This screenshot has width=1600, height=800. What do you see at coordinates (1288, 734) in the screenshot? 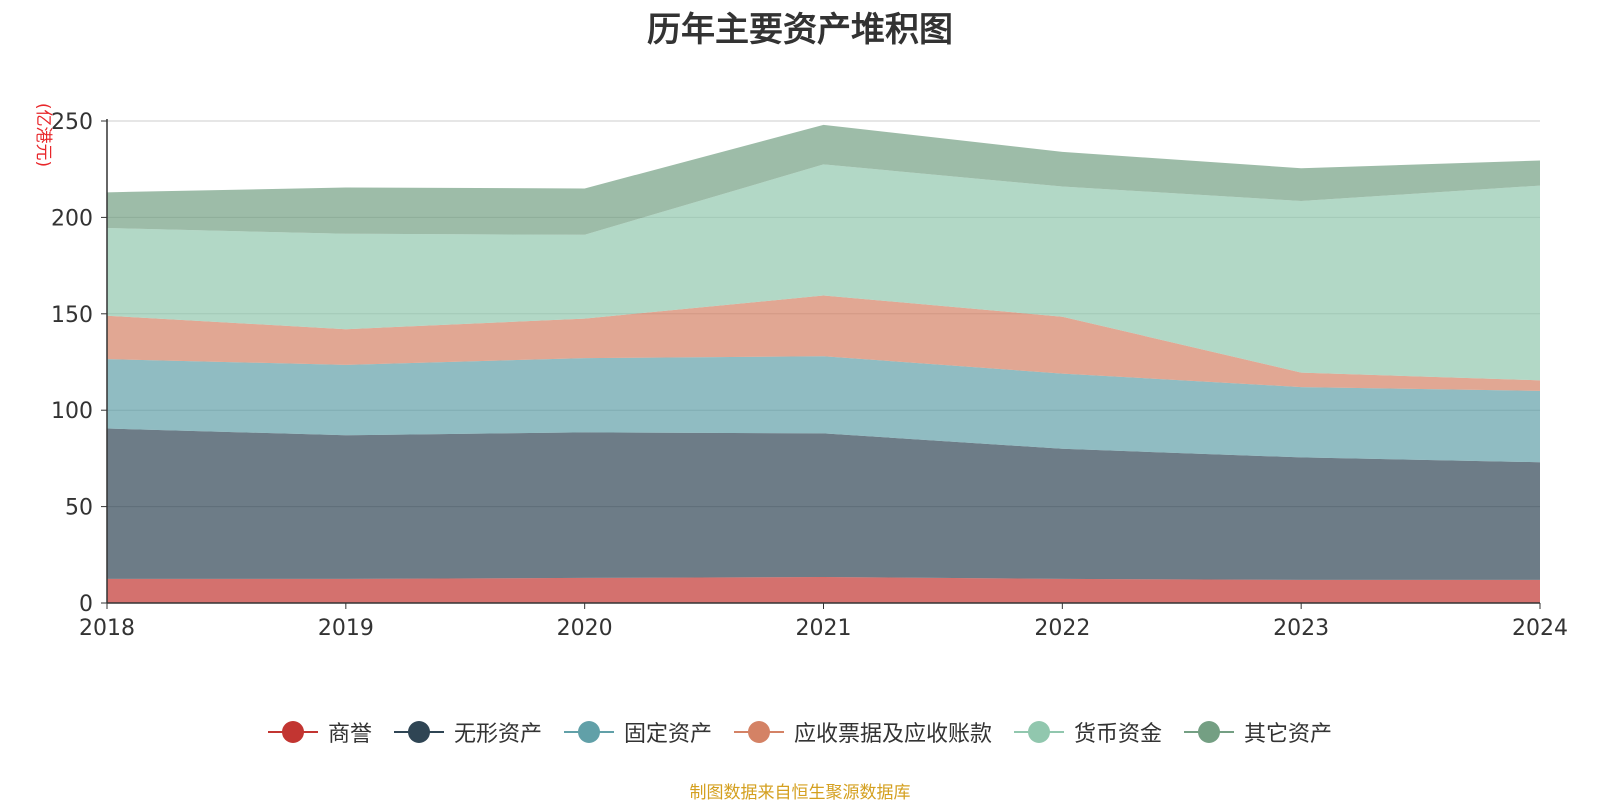
I see `legend-label: 其它资产` at bounding box center [1288, 734].